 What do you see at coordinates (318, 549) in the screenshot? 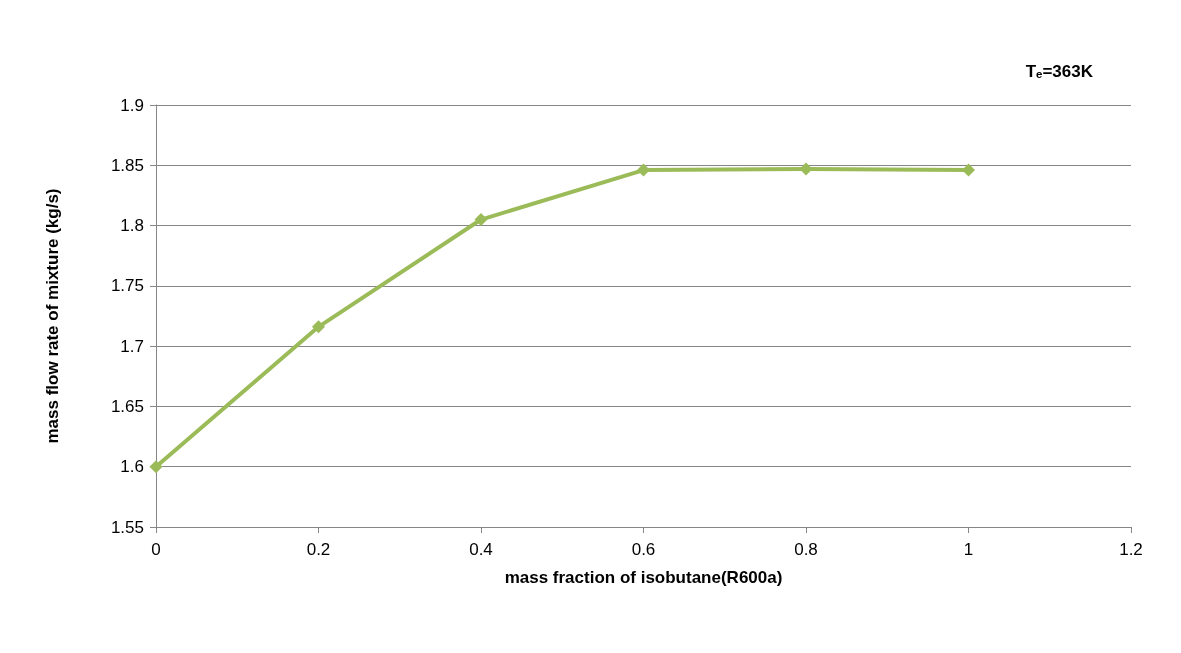
I see `x-tick-label: 0.2` at bounding box center [318, 549].